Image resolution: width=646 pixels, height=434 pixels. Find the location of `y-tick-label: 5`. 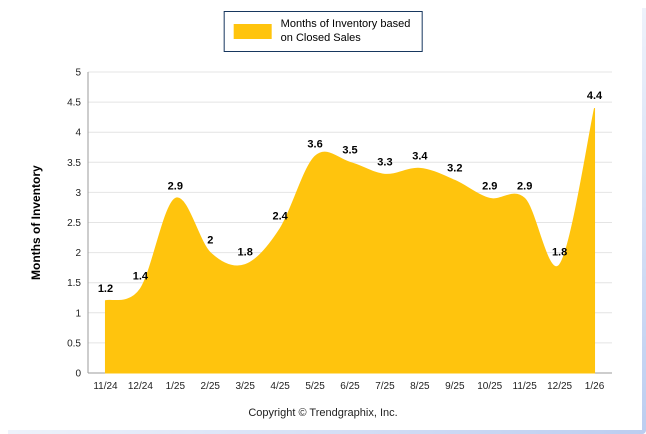

y-tick-label: 5 is located at coordinates (78, 73).